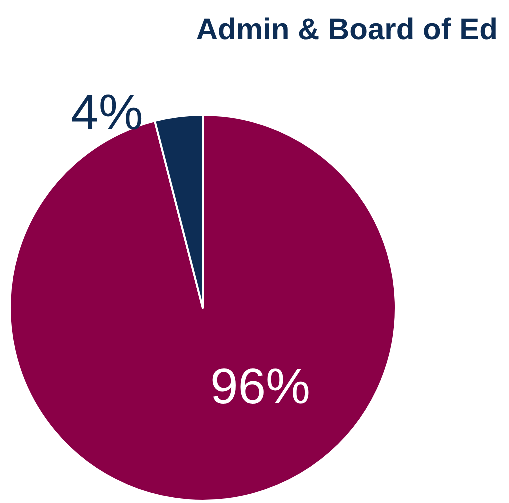 This screenshot has width=509, height=503. I want to click on data-label: 96%, so click(260, 386).